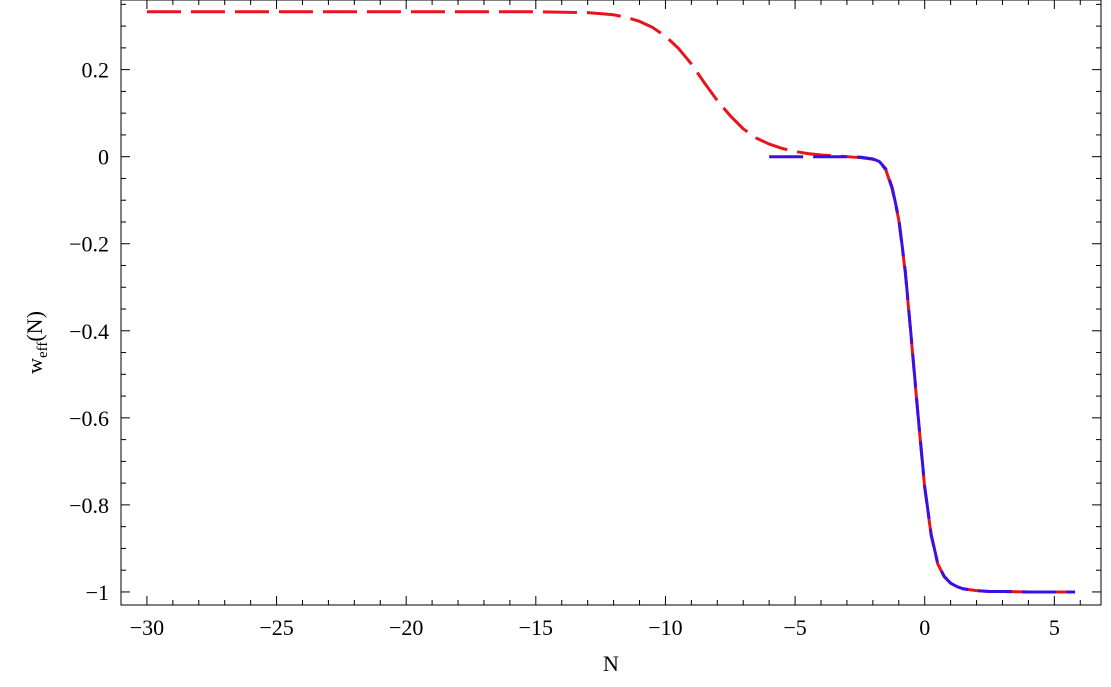 Image resolution: width=1111 pixels, height=687 pixels. I want to click on x-tick-label: −10, so click(665, 627).